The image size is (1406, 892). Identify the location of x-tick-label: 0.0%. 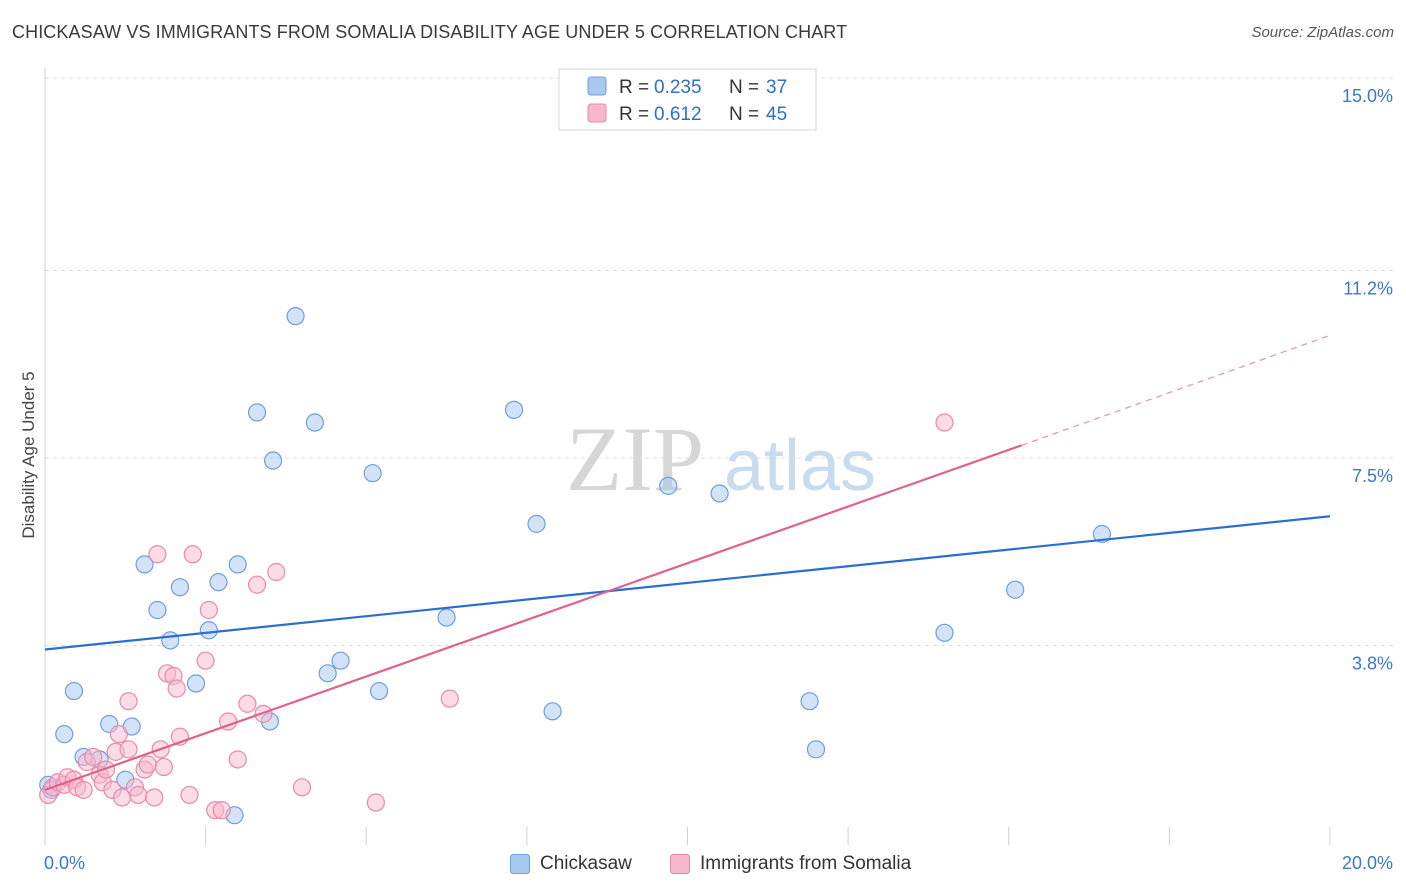
(64, 863).